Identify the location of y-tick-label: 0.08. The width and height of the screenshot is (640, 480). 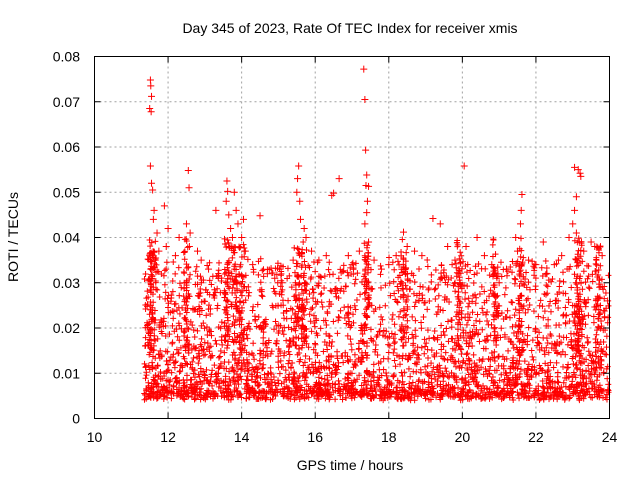
(66, 57).